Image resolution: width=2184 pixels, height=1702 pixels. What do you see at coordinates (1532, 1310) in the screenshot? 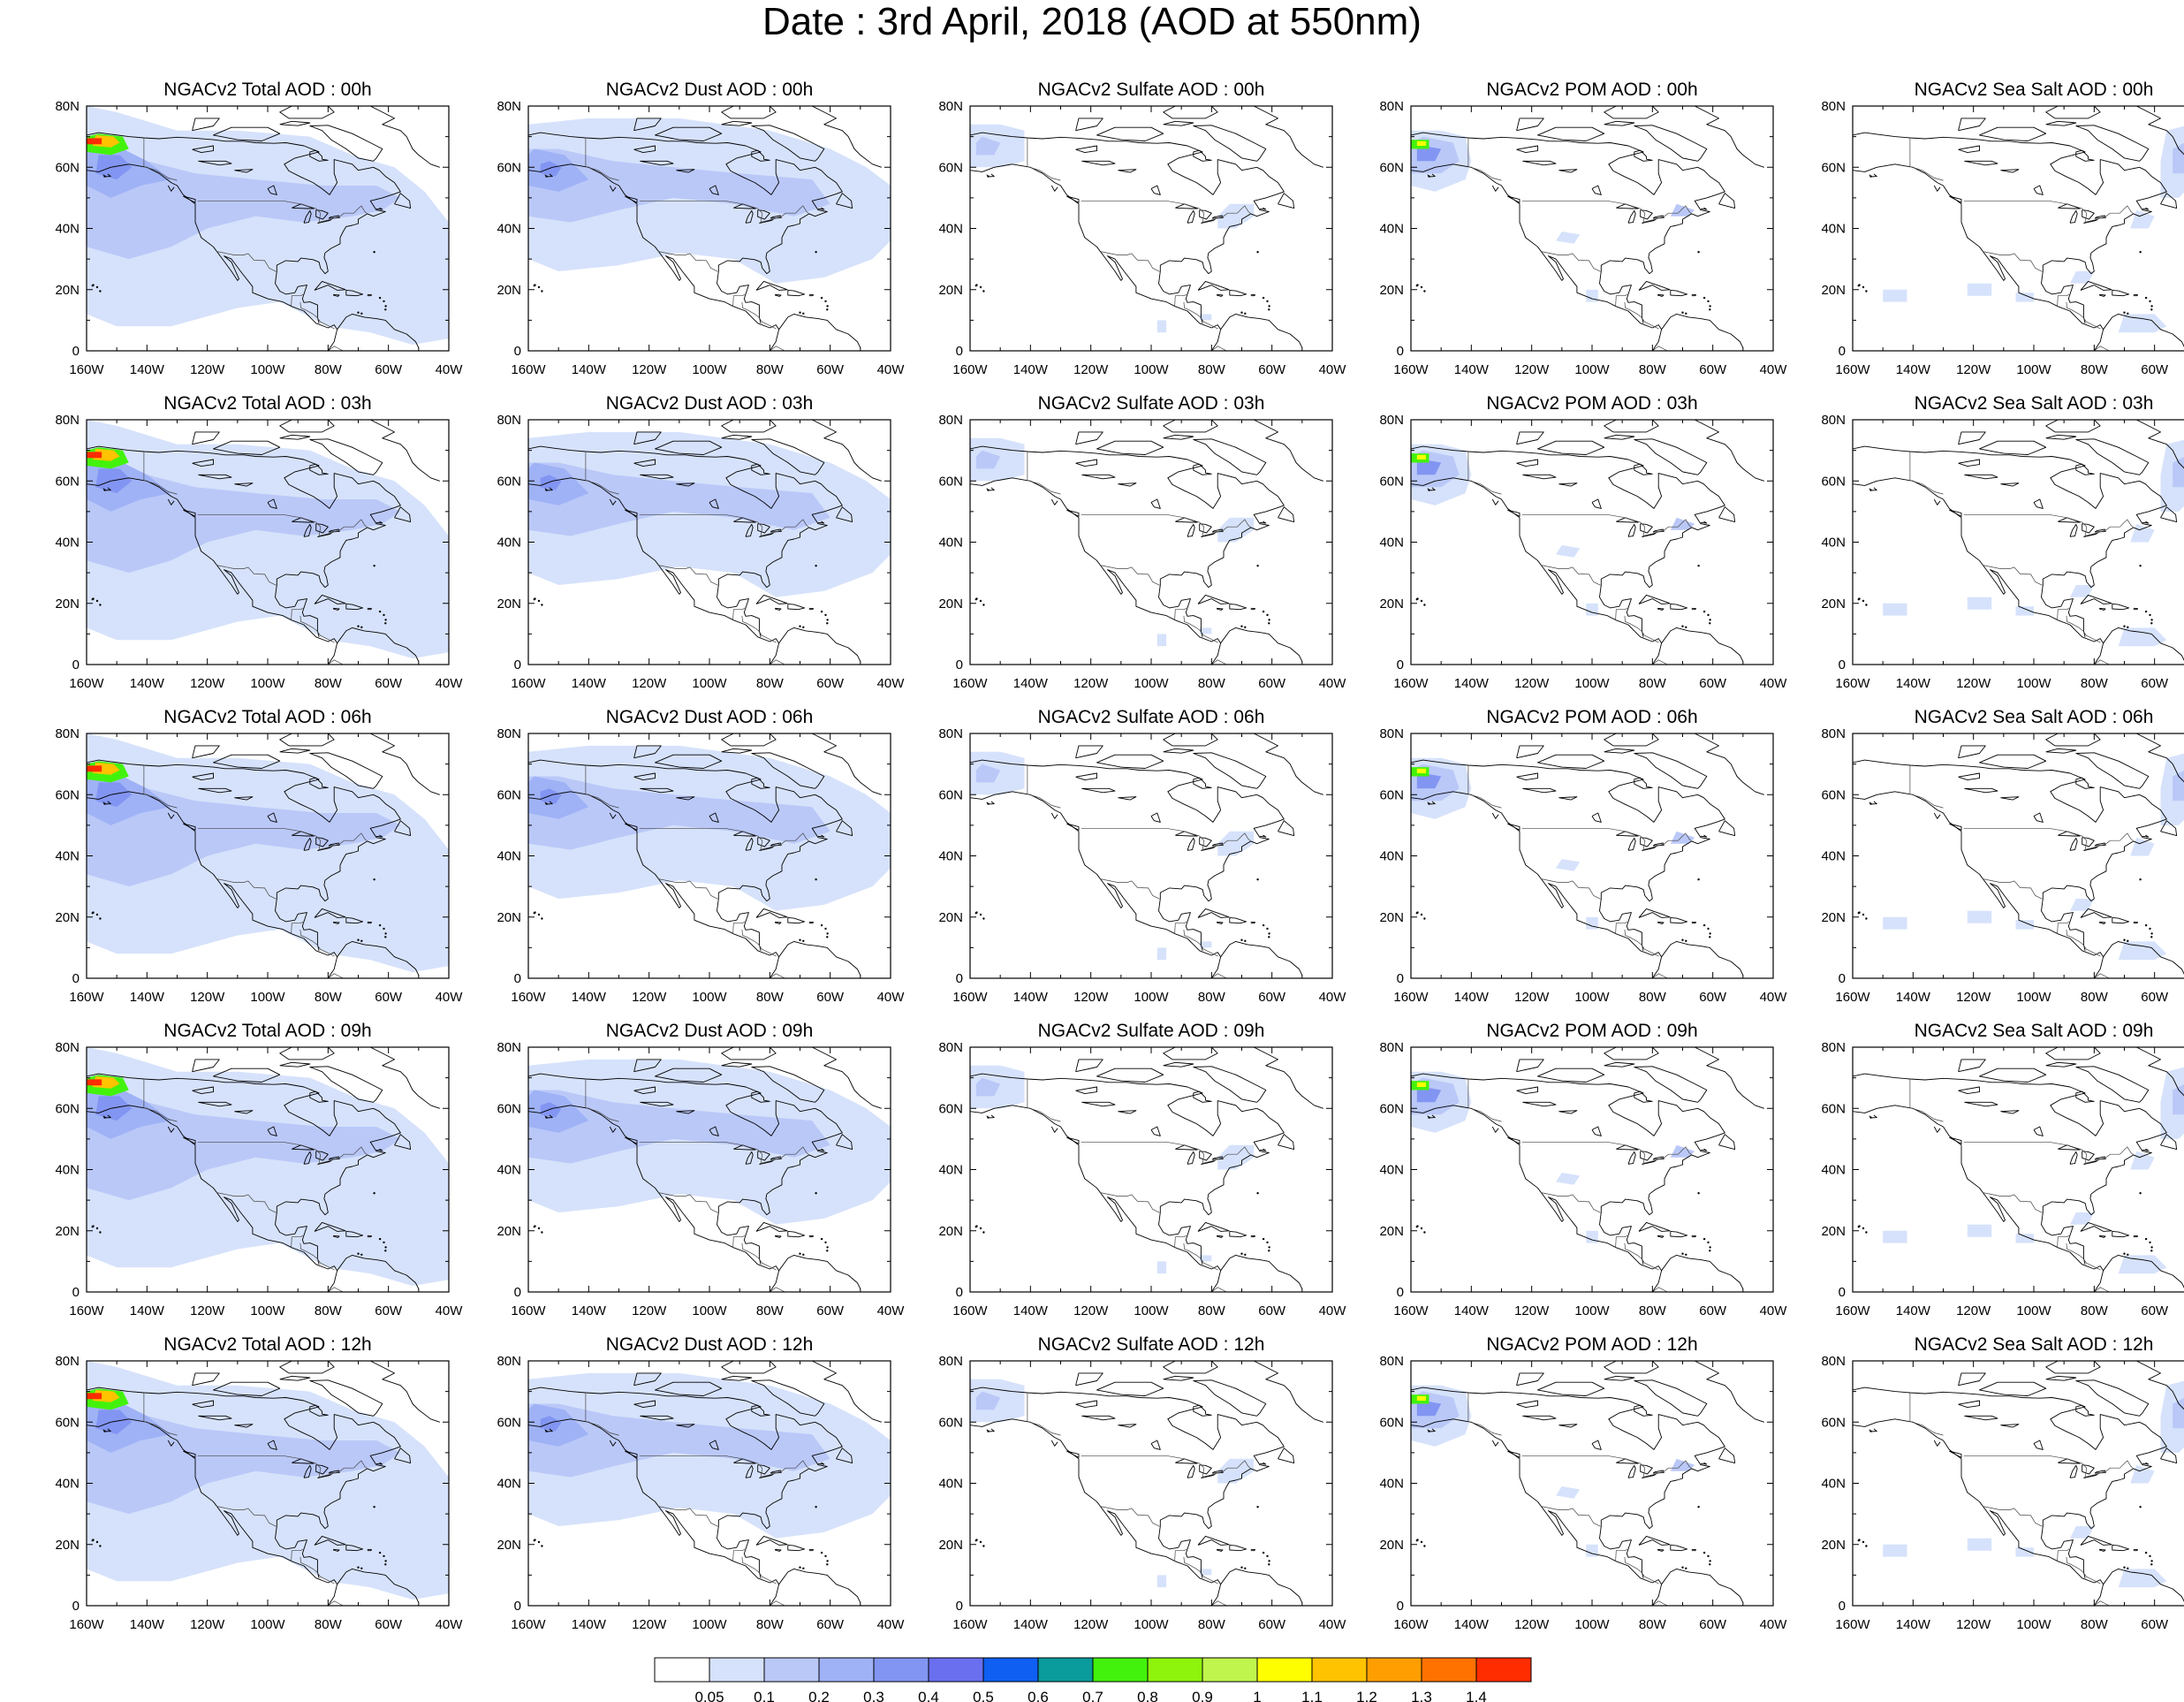
I see `lon-tick-label: 120W` at bounding box center [1532, 1310].